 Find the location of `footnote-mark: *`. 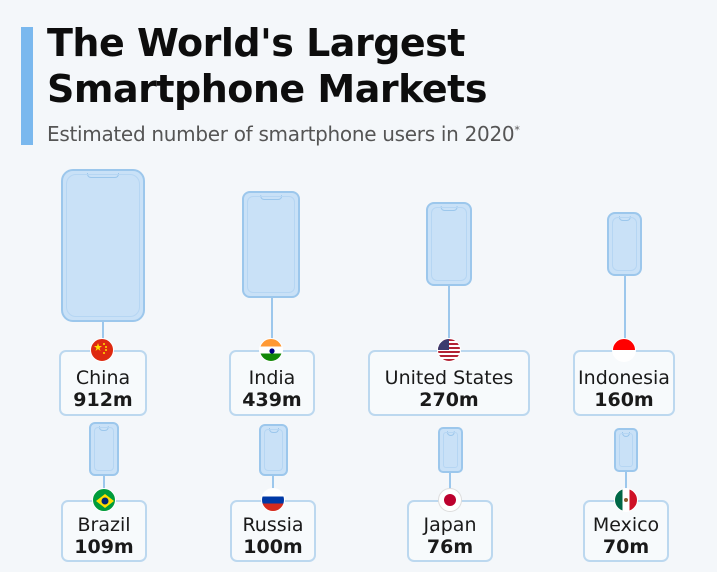

footnote-mark: * is located at coordinates (517, 130).